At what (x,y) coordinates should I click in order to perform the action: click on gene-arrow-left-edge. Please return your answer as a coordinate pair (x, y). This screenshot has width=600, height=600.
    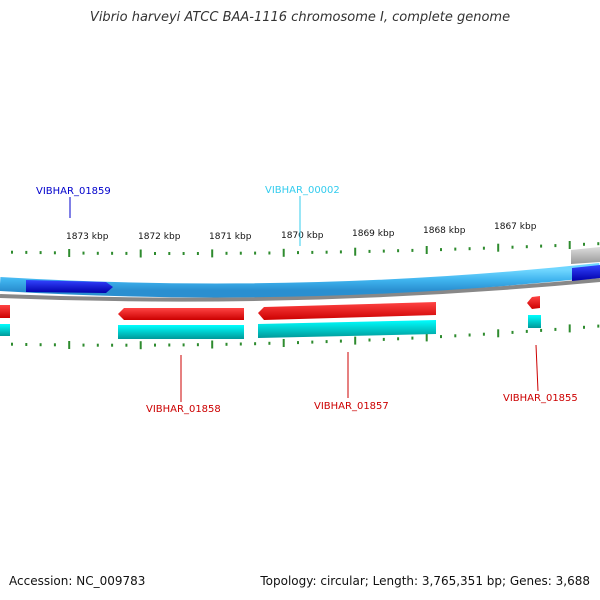
    Looking at the image, I should click on (5, 311).